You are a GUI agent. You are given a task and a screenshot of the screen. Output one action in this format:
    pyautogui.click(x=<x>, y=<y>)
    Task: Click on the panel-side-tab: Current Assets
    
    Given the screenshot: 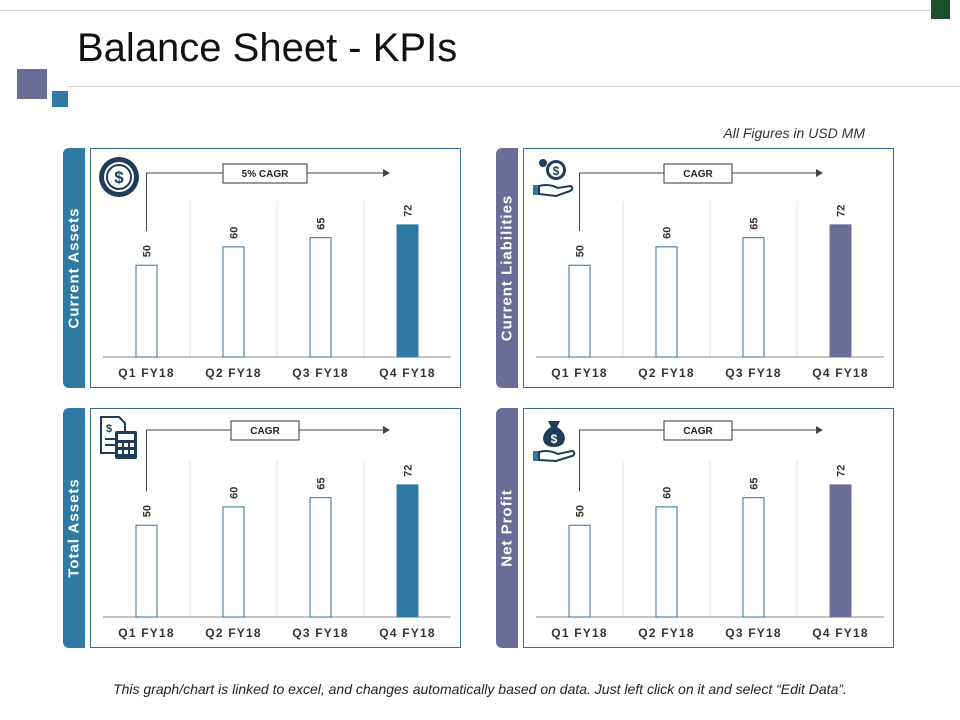 What is the action you would take?
    pyautogui.click(x=74, y=268)
    